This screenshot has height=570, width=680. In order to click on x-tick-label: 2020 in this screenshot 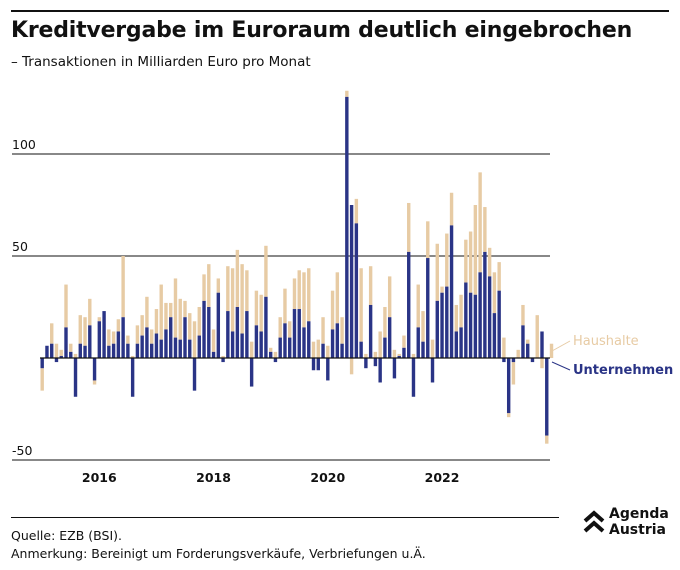, I will do `click(327, 477)`.